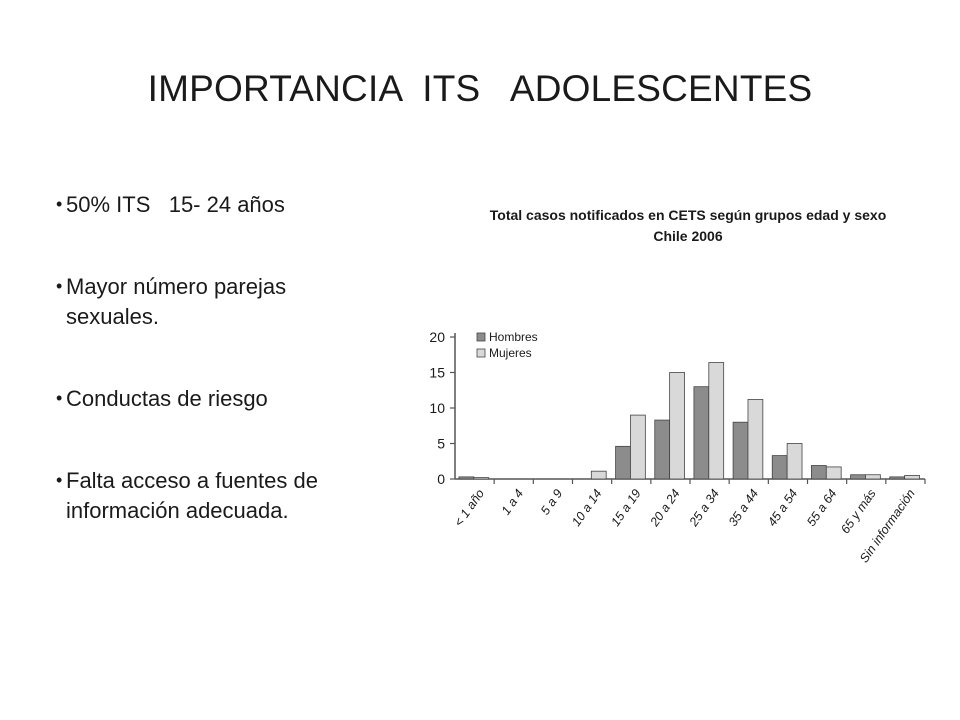 The image size is (960, 720). Describe the element at coordinates (469, 508) in the screenshot. I see `x-category-label: < 1 año` at that location.